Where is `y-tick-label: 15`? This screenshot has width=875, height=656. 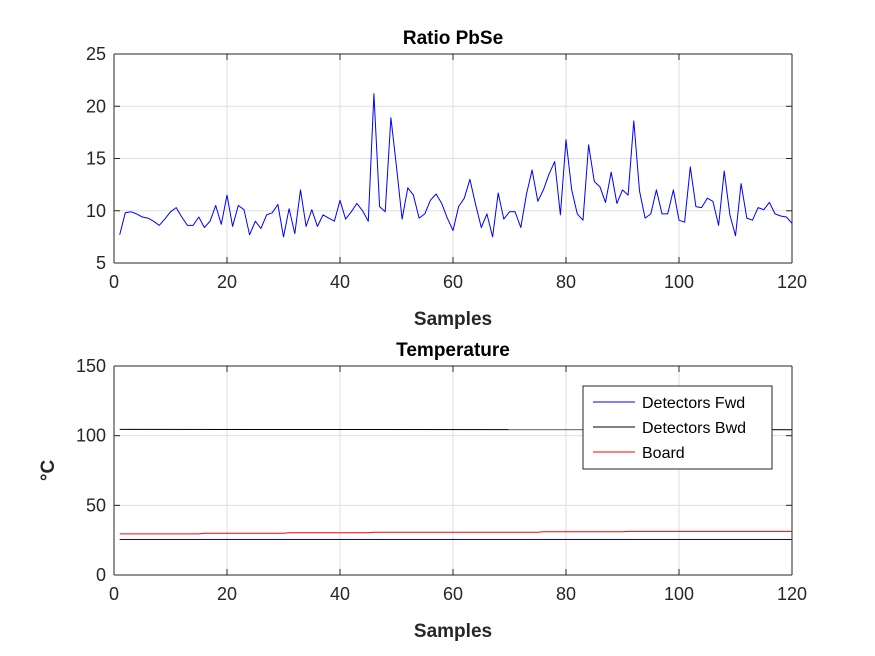
y-tick-label: 15 is located at coordinates (96, 159).